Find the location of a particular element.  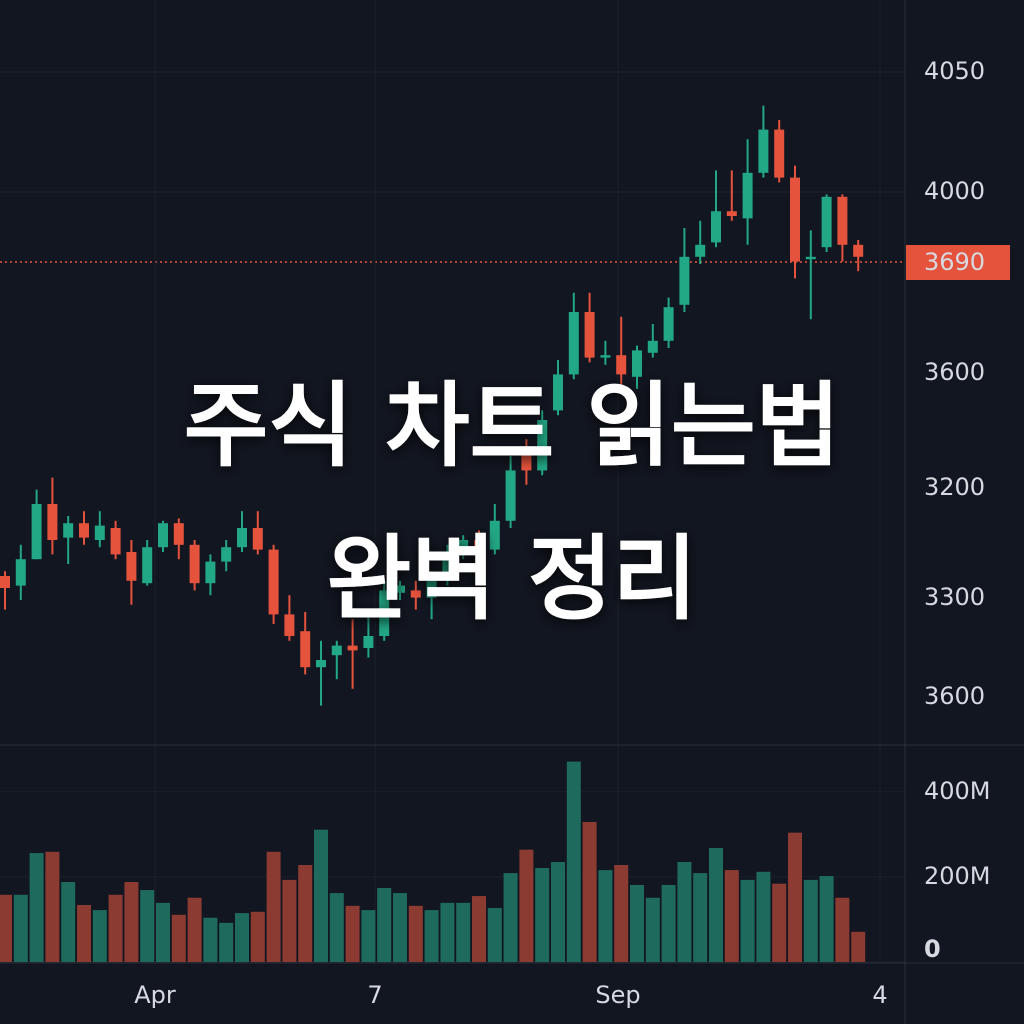

y-axis-label: 3300 is located at coordinates (954, 597).